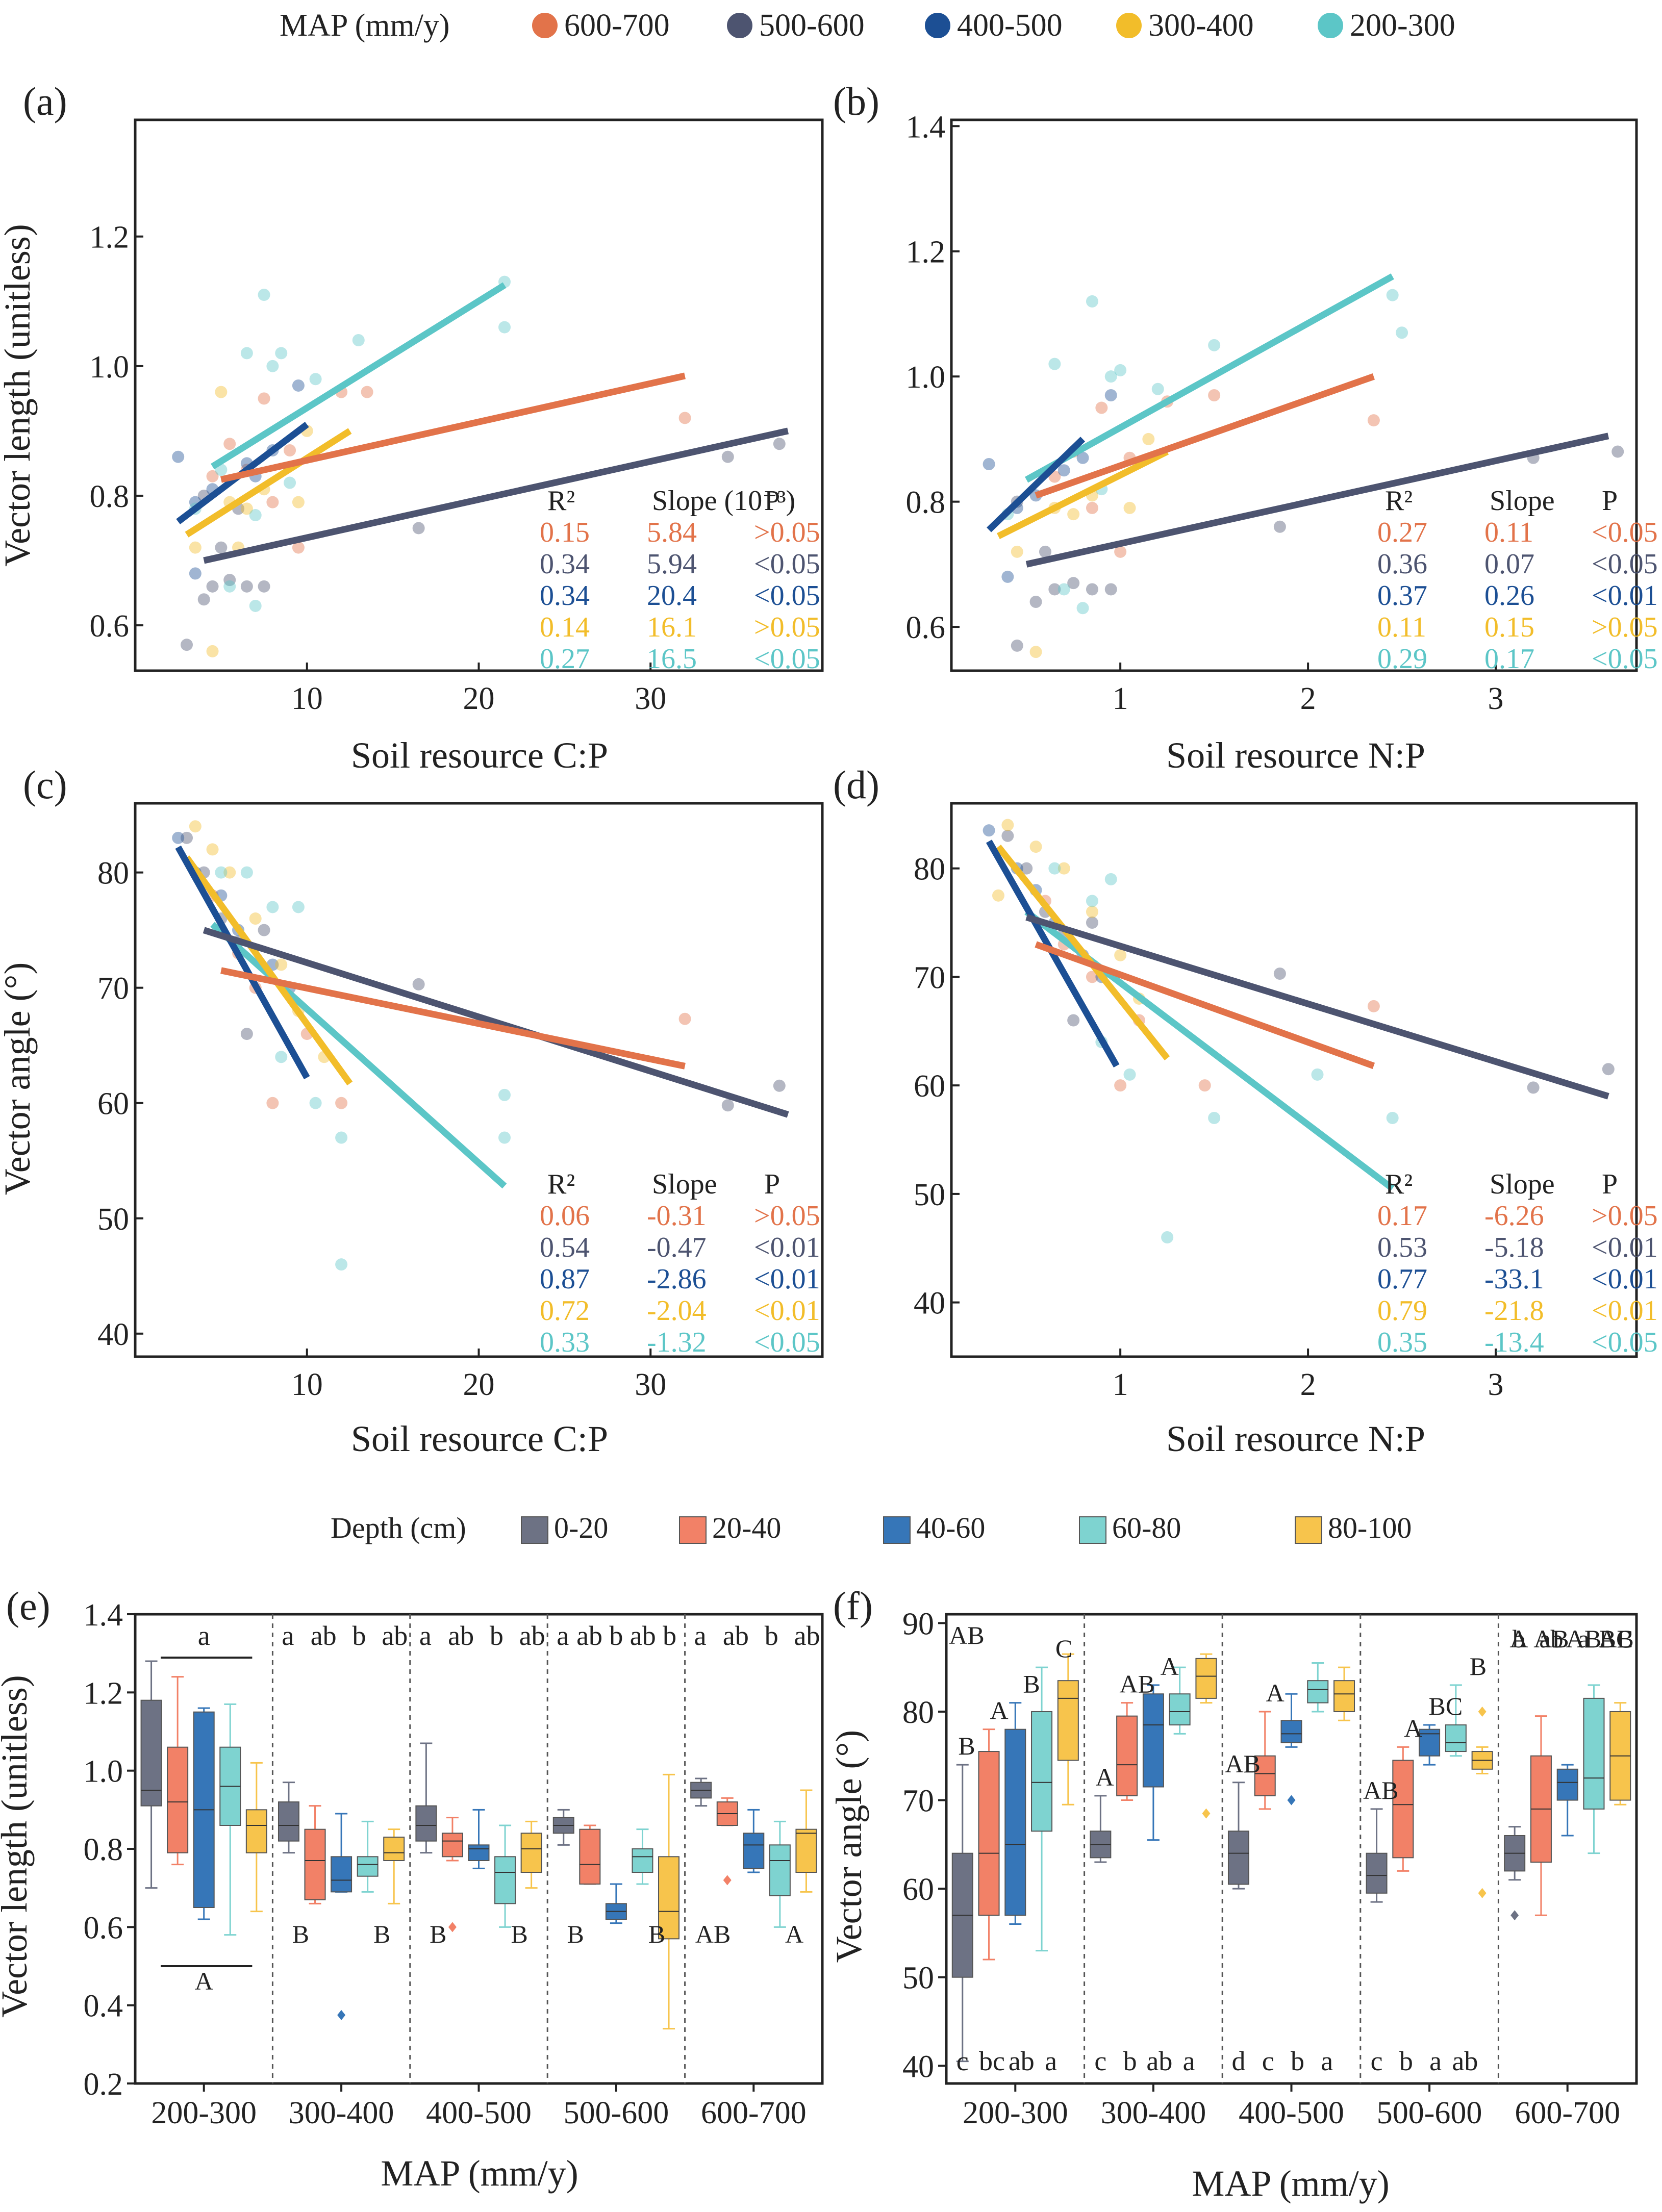  What do you see at coordinates (1429, 2113) in the screenshot?
I see `x-tick-label: 500-600` at bounding box center [1429, 2113].